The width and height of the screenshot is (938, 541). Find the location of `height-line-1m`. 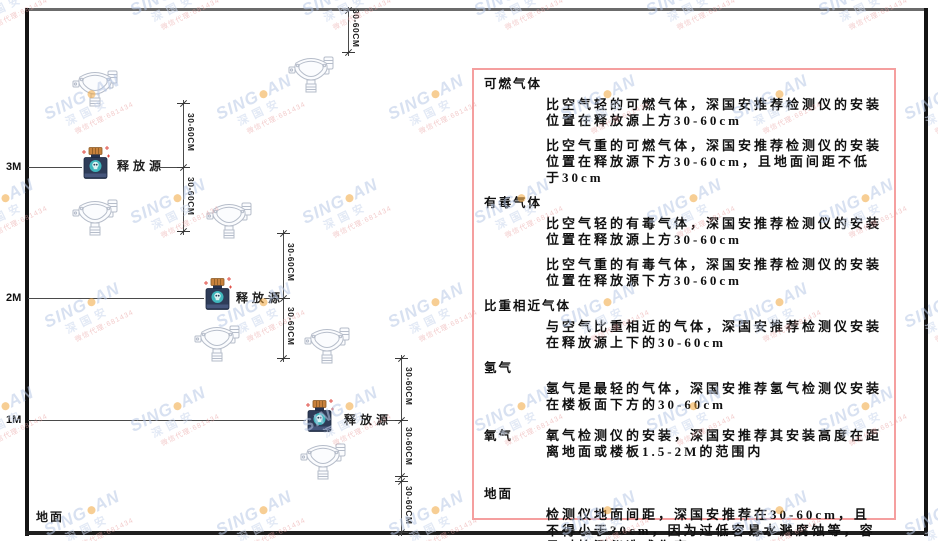

height-line-1m is located at coordinates (167, 420).